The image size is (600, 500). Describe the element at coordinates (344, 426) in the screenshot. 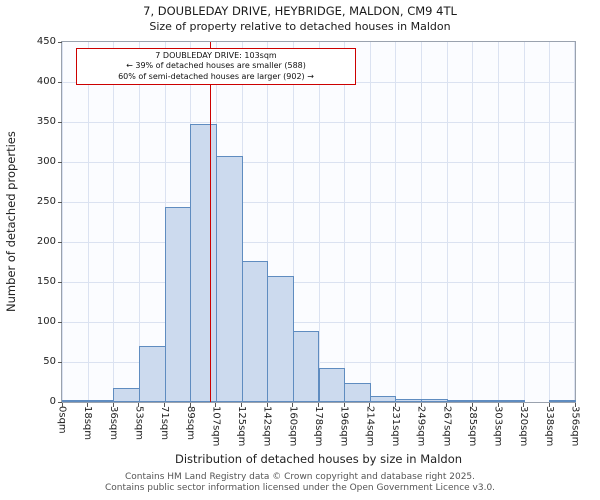

I see `x-tick-label: 196sqm` at that location.